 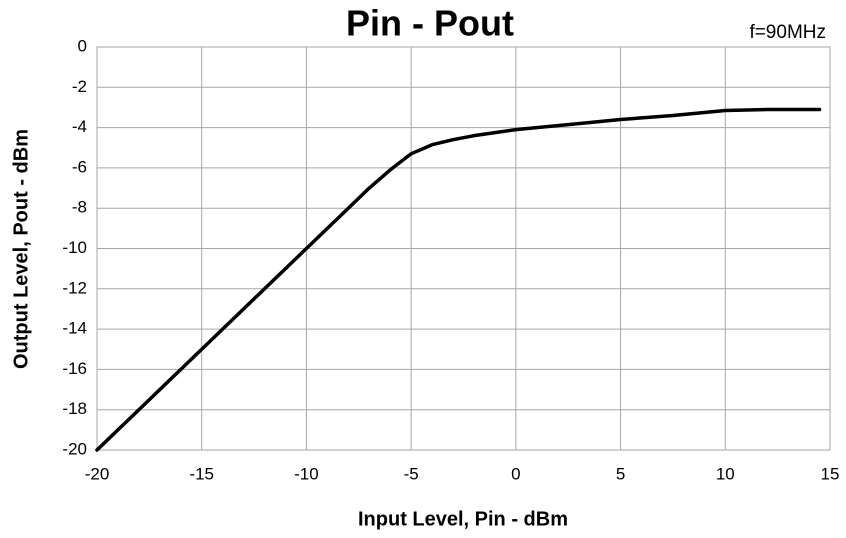 I want to click on y-tick-label: -20, so click(x=74, y=448).